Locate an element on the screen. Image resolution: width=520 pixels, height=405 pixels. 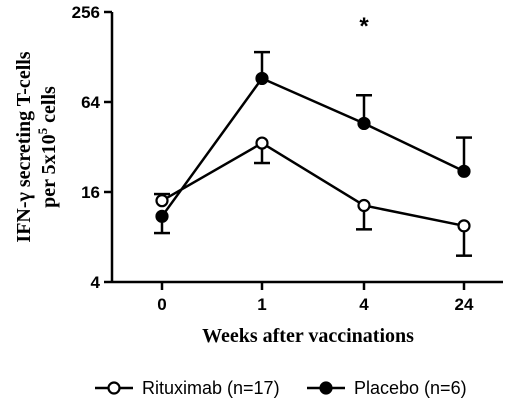
y-tick-label: 16 is located at coordinates (90, 192).